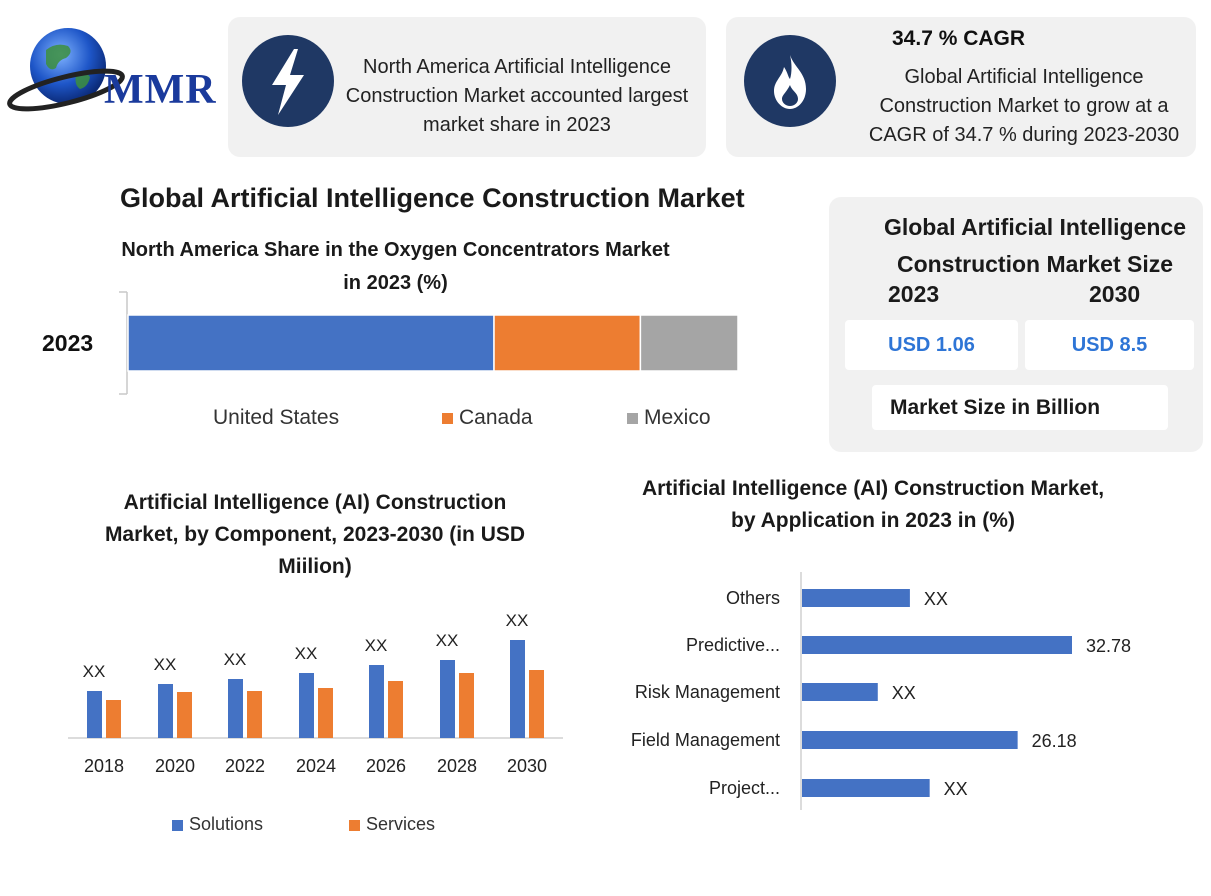 This screenshot has height=896, width=1211. What do you see at coordinates (267, 418) in the screenshot?
I see `legend-united-states: United States` at bounding box center [267, 418].